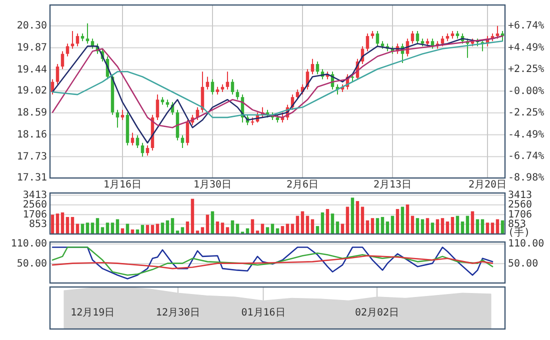 Image resolution: width=550 pixels, height=340 pixels. What do you see at coordinates (178, 313) in the screenshot?
I see `x-tick-label: 12月30日` at bounding box center [178, 313].